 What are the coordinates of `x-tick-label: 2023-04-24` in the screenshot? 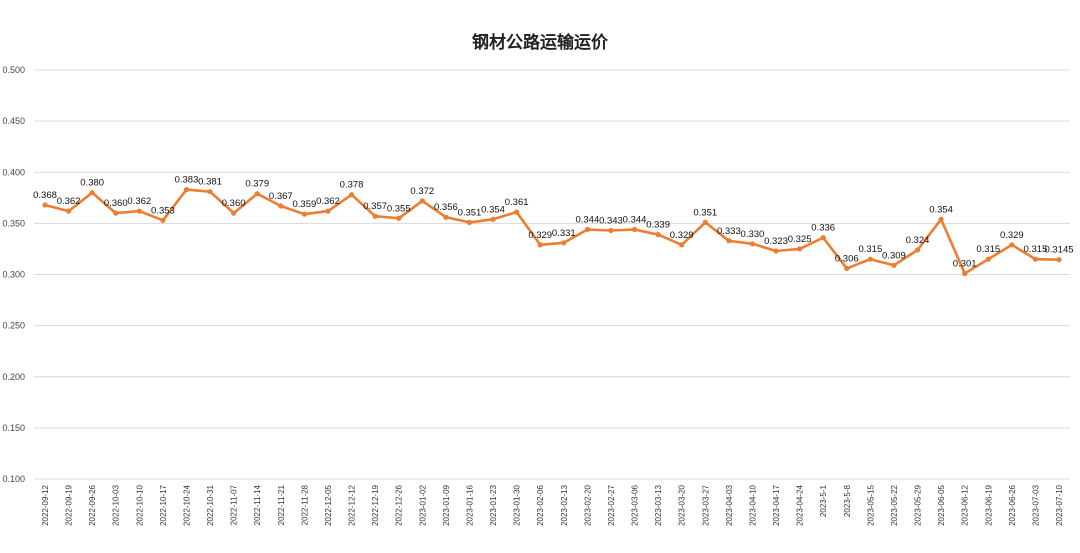 It's located at (800, 504).